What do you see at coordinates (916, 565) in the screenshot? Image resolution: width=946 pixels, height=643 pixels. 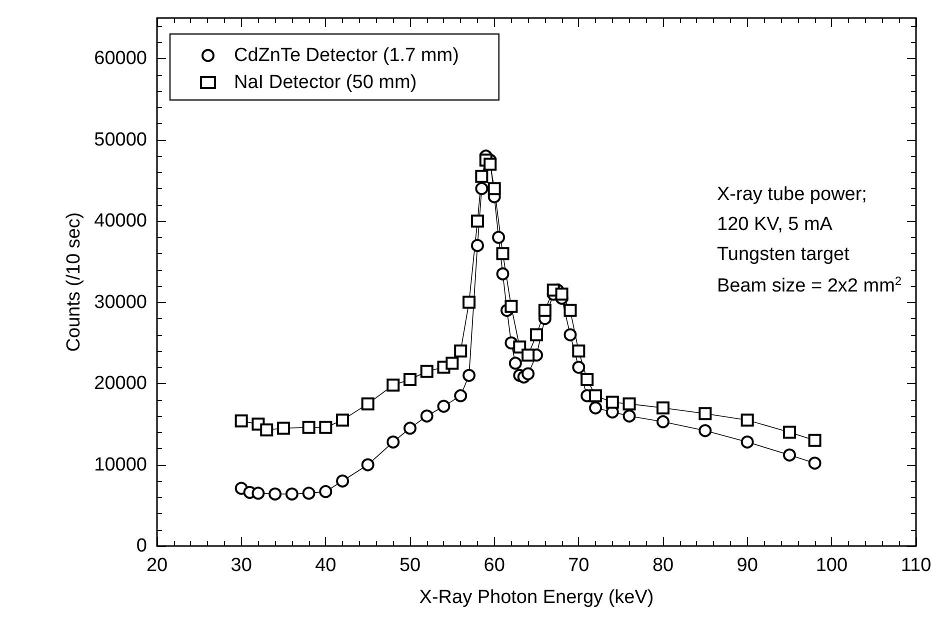 I see `x-tick-label: 110` at bounding box center [916, 565].